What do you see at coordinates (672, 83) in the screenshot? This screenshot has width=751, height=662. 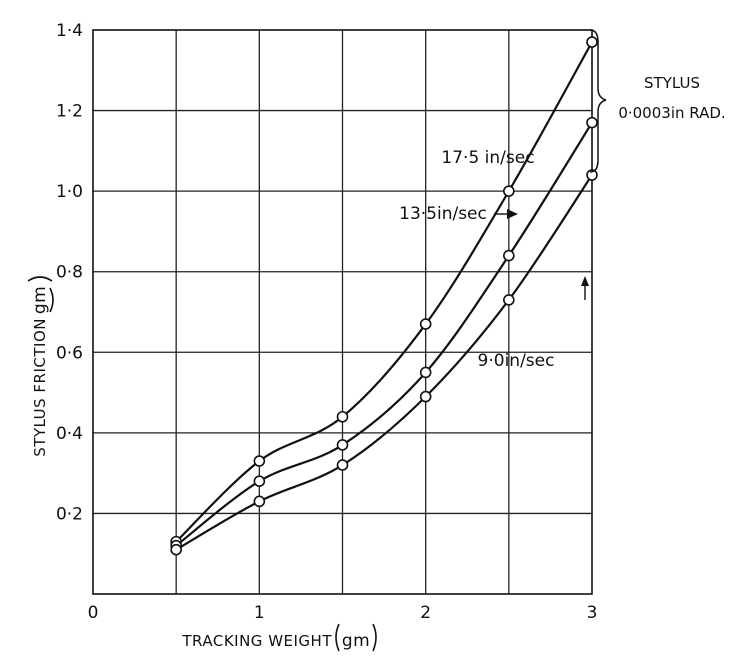 I see `stylus-annotation-line1: STYLUS` at bounding box center [672, 83].